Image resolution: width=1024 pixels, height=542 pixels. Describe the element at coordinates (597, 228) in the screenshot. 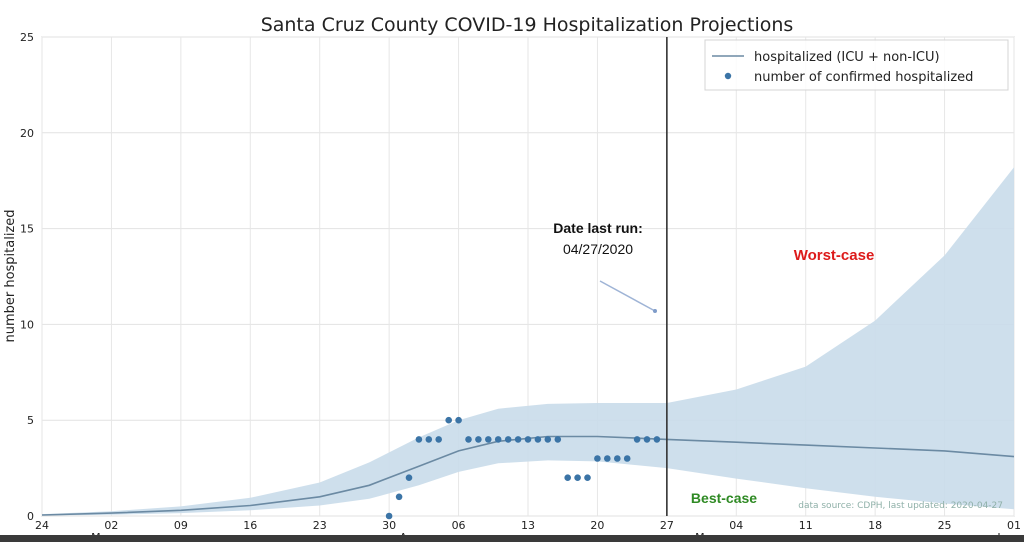

I see `date-last-run-label: Date last run:` at that location.